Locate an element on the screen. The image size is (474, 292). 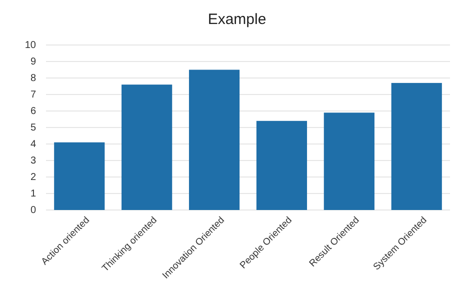
y-tick-label: 10 is located at coordinates (30, 46).